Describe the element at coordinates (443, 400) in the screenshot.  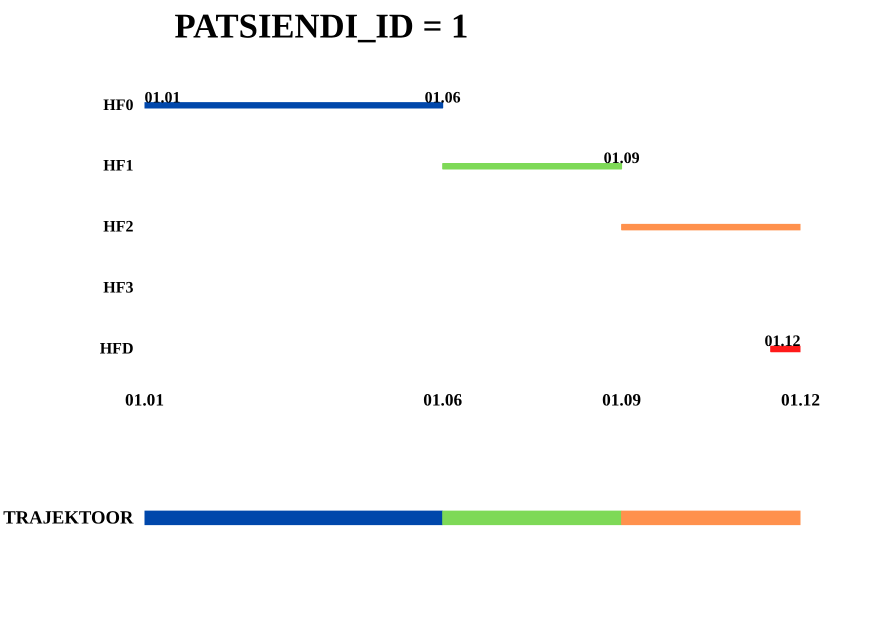
I see `x-tick-label: 01.06` at that location.